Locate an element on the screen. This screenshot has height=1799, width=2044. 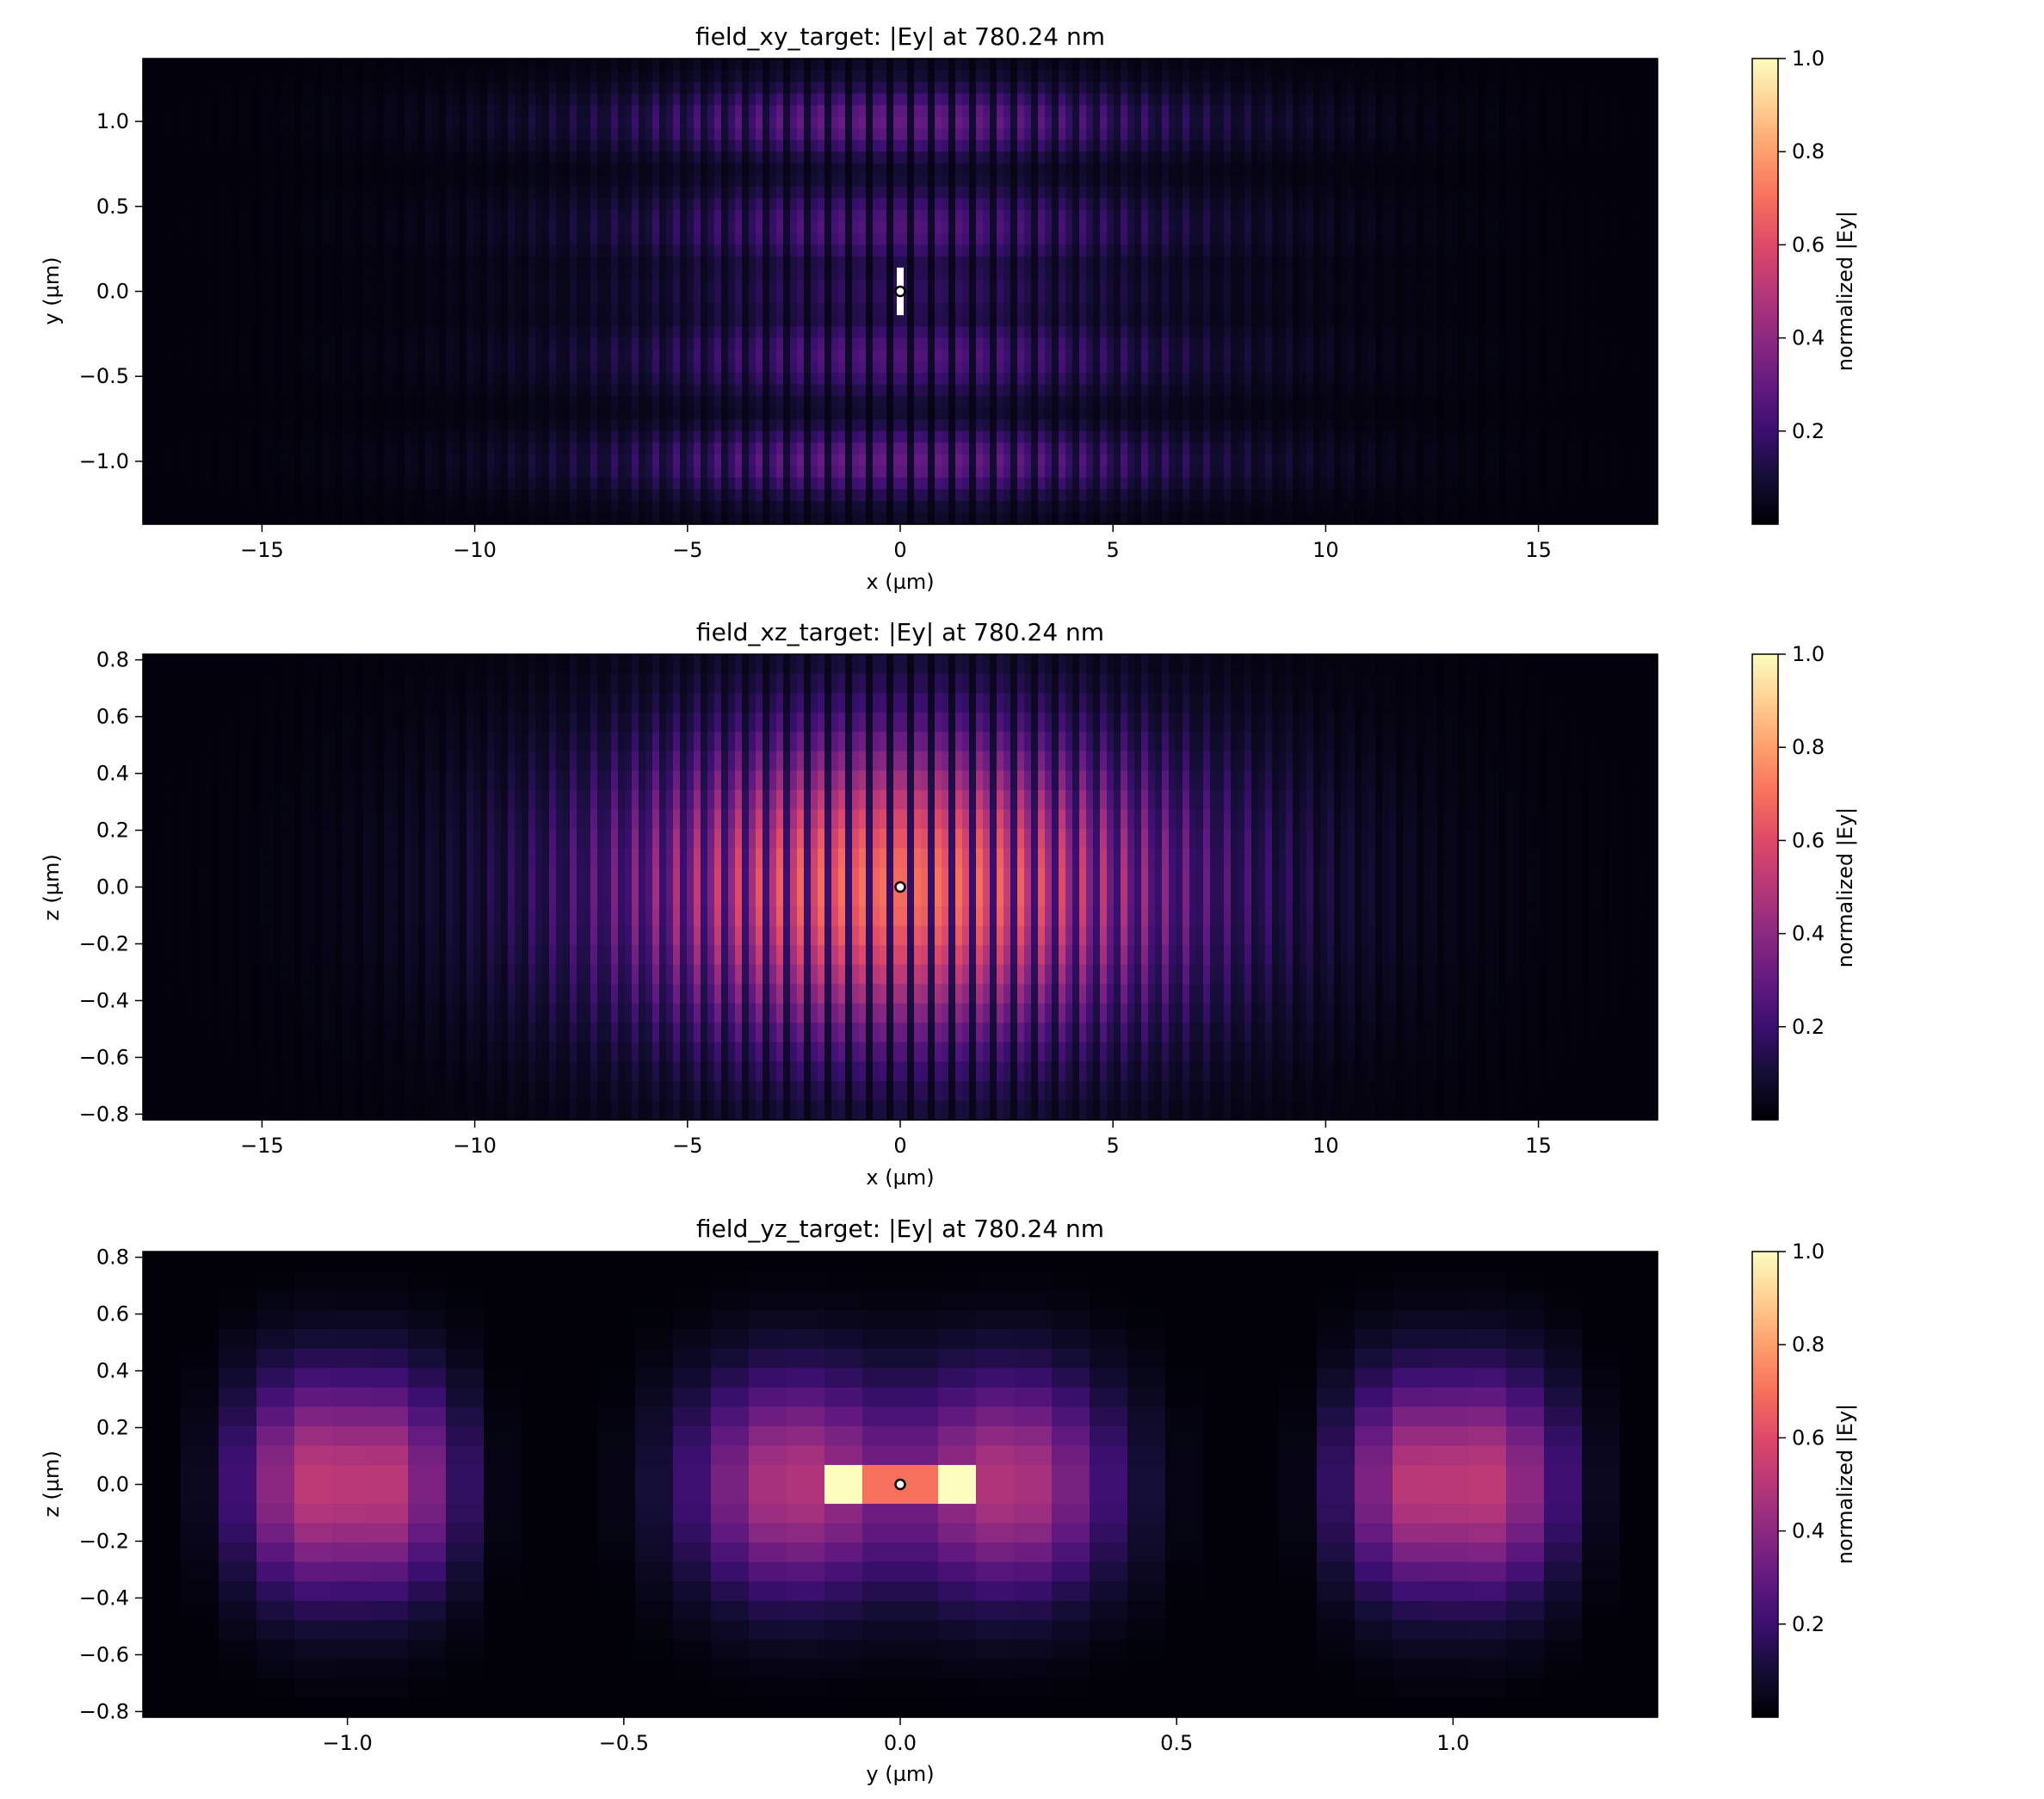
panel-xz-y-label: z (µm) is located at coordinates (52, 887).